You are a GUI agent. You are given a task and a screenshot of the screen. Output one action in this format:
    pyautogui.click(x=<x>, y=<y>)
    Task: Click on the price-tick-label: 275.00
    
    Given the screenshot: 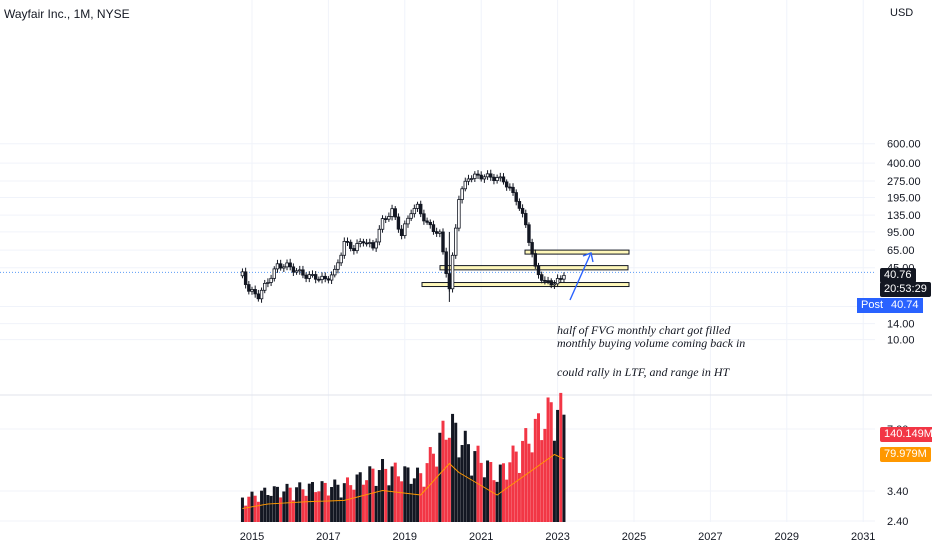 What is the action you would take?
    pyautogui.click(x=904, y=182)
    